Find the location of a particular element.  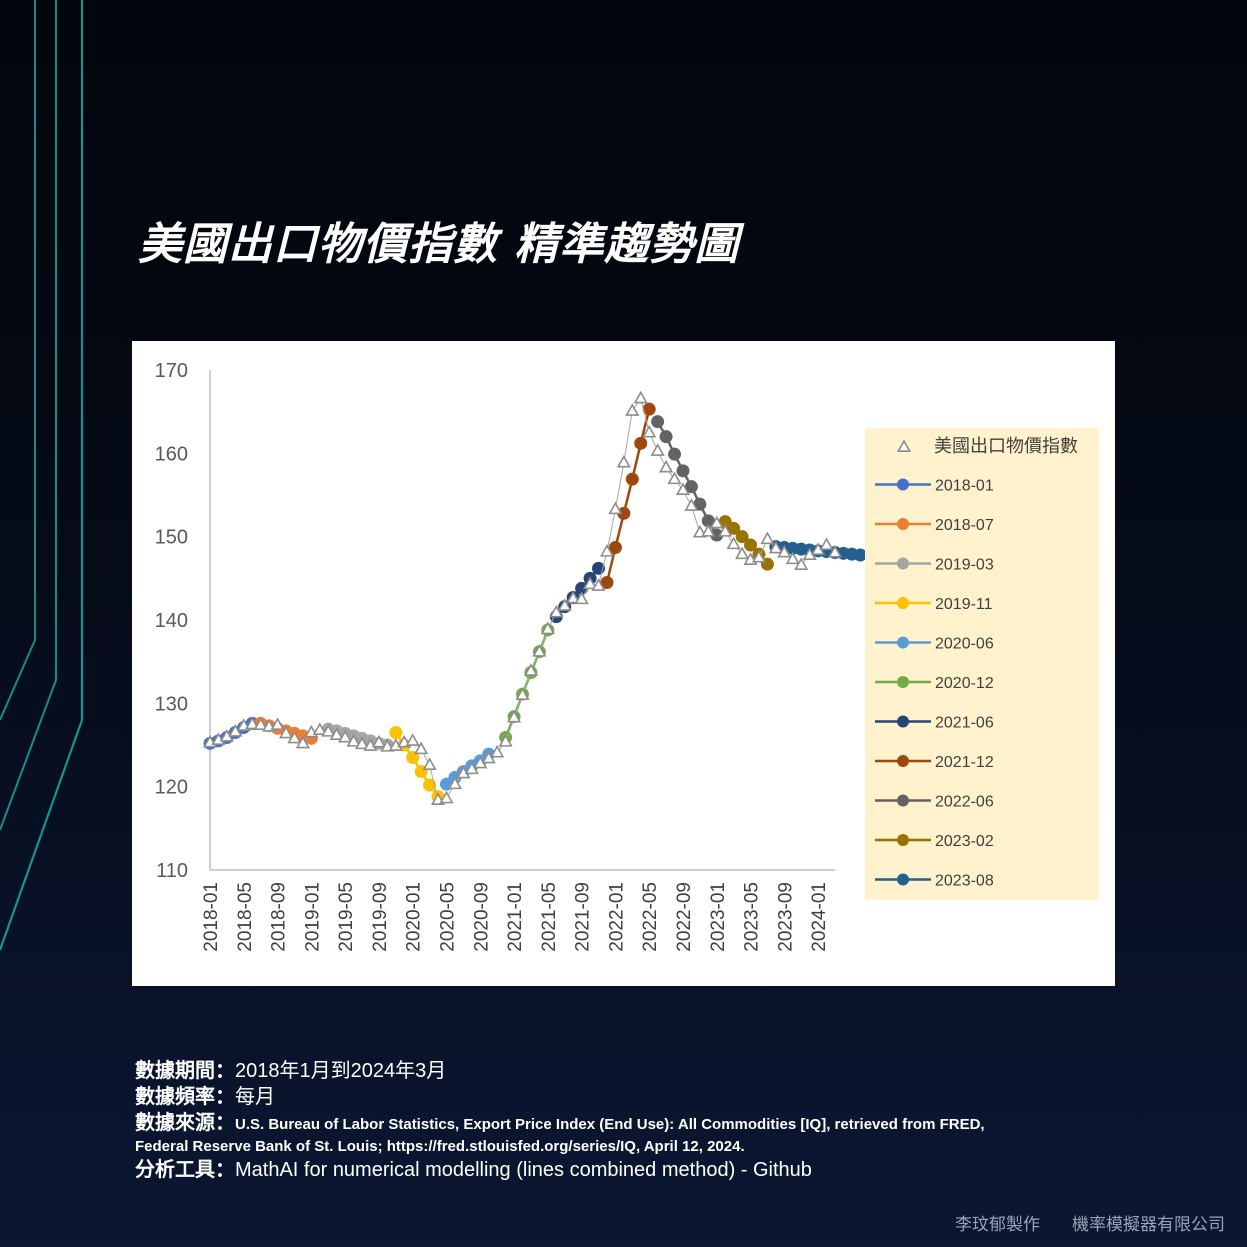

info-period-key: 數據期間： is located at coordinates (185, 1071).